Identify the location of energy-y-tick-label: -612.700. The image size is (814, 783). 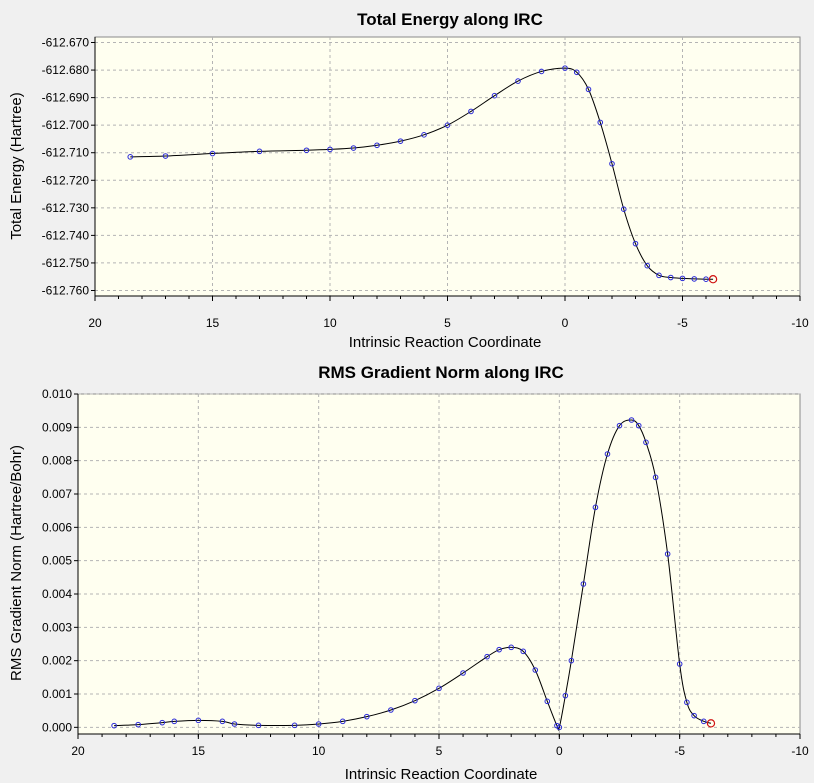
(66, 125).